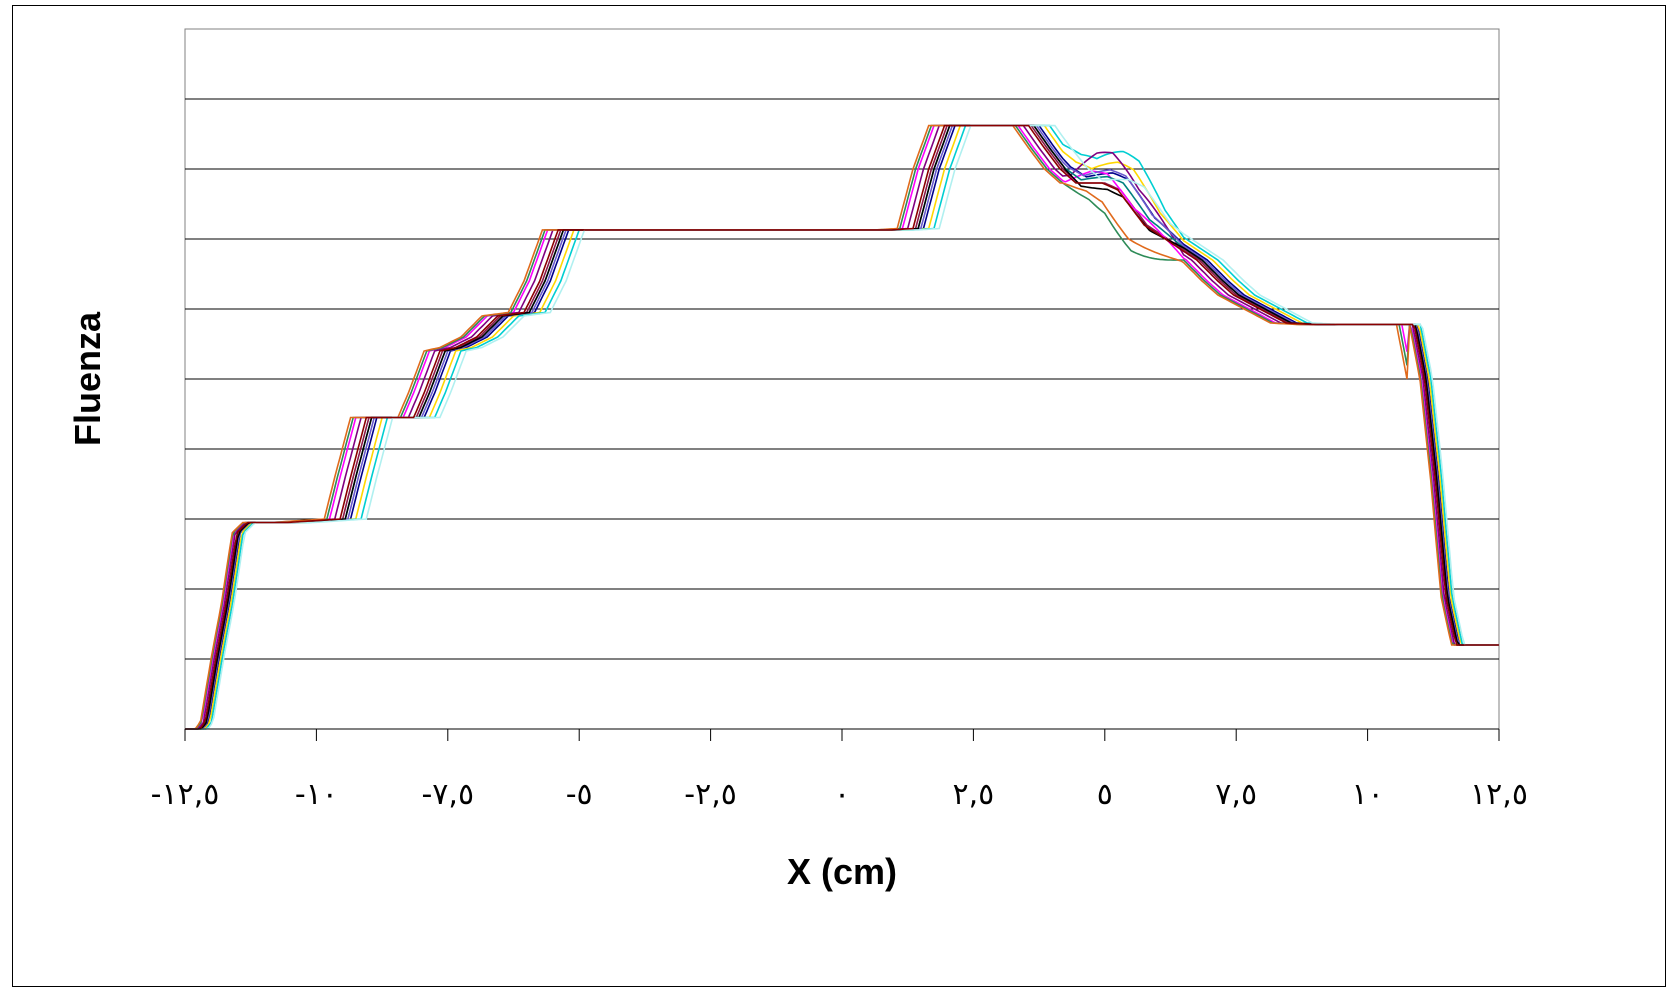  I want to click on x-tick-label-10: ۱۲,٥, so click(1499, 794).